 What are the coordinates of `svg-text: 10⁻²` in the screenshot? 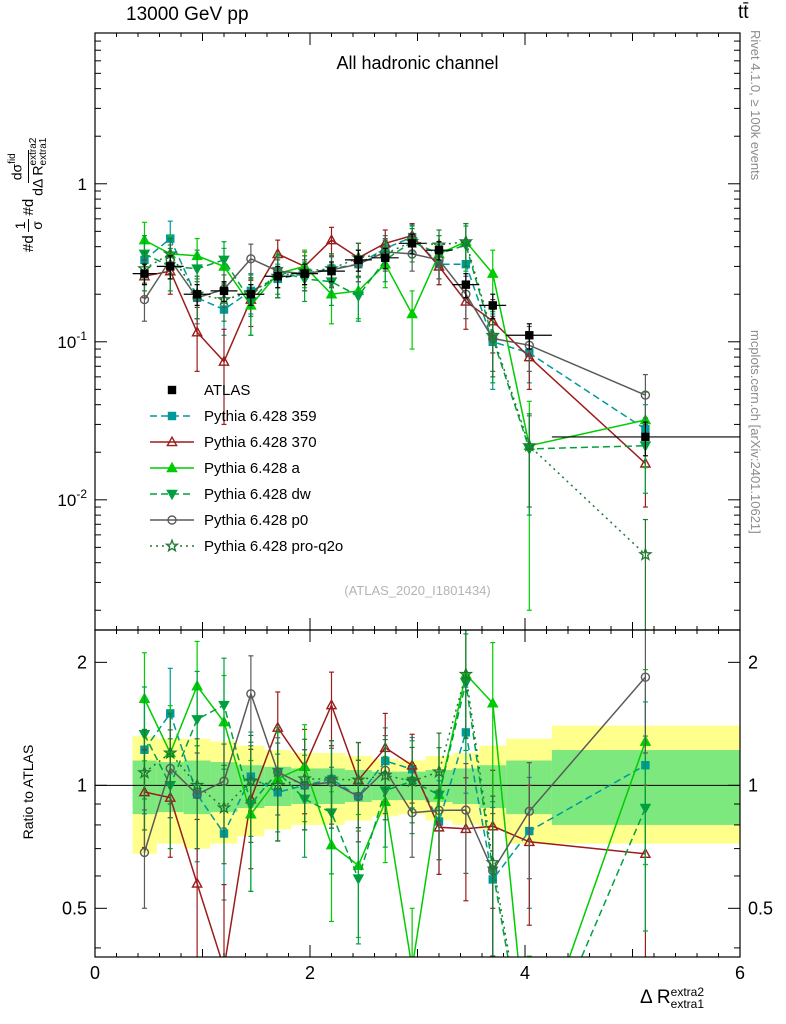 It's located at (72, 498).